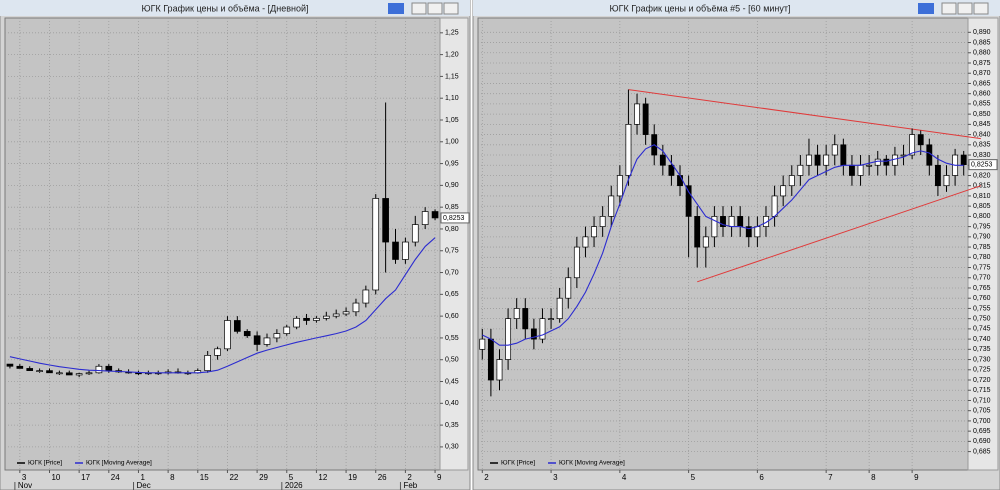 This screenshot has height=490, width=1000. What do you see at coordinates (291, 477) in the screenshot?
I see `x-tick-label: 5` at bounding box center [291, 477].